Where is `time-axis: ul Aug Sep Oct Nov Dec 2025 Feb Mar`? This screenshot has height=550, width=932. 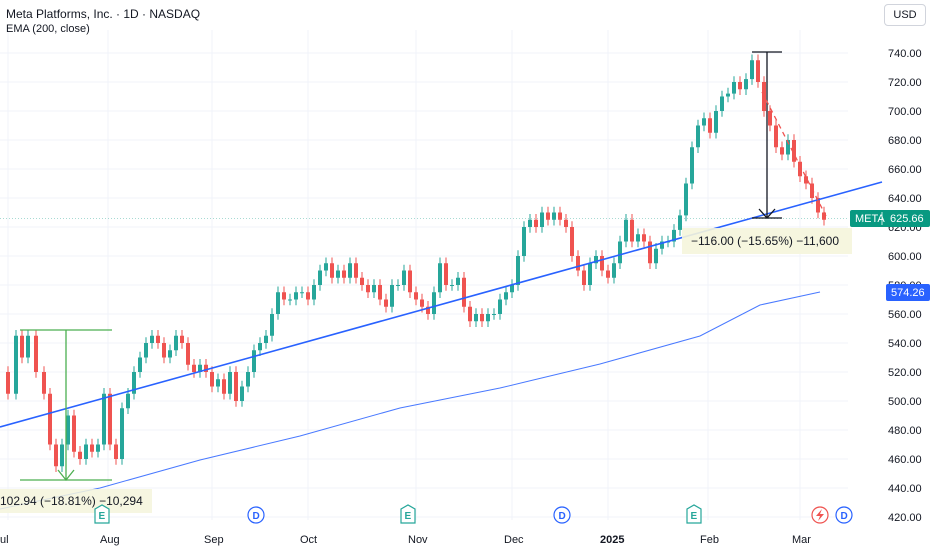 time-axis: ul Aug Sep Oct Nov Dec 2025 Feb Mar is located at coordinates (405, 540).